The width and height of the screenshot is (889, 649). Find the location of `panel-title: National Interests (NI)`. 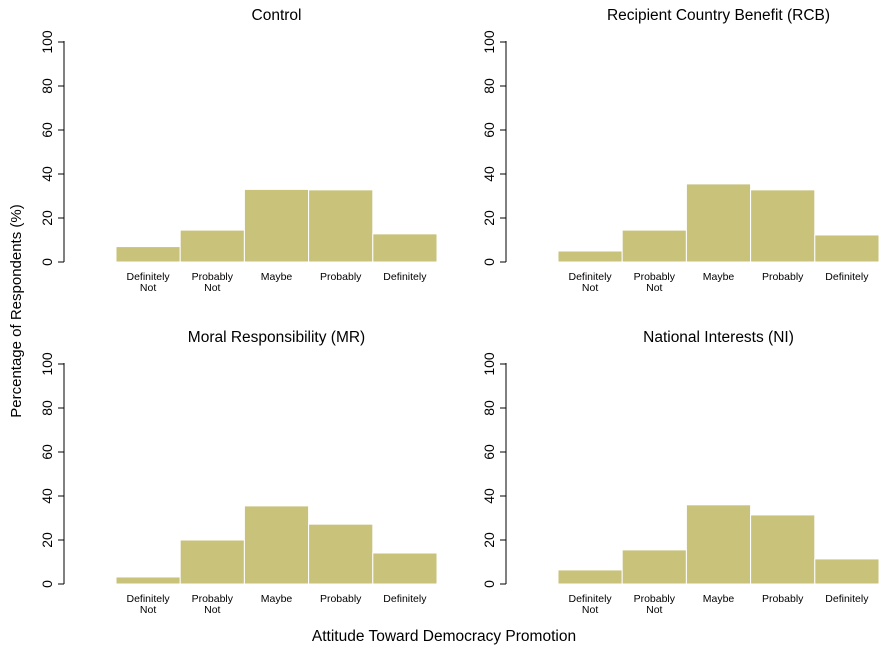

panel-title: National Interests (NI) is located at coordinates (718, 337).